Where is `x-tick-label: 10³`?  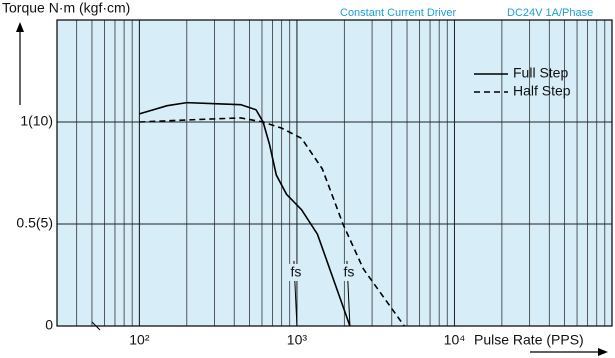
x-tick-label: 10³ is located at coordinates (297, 340).